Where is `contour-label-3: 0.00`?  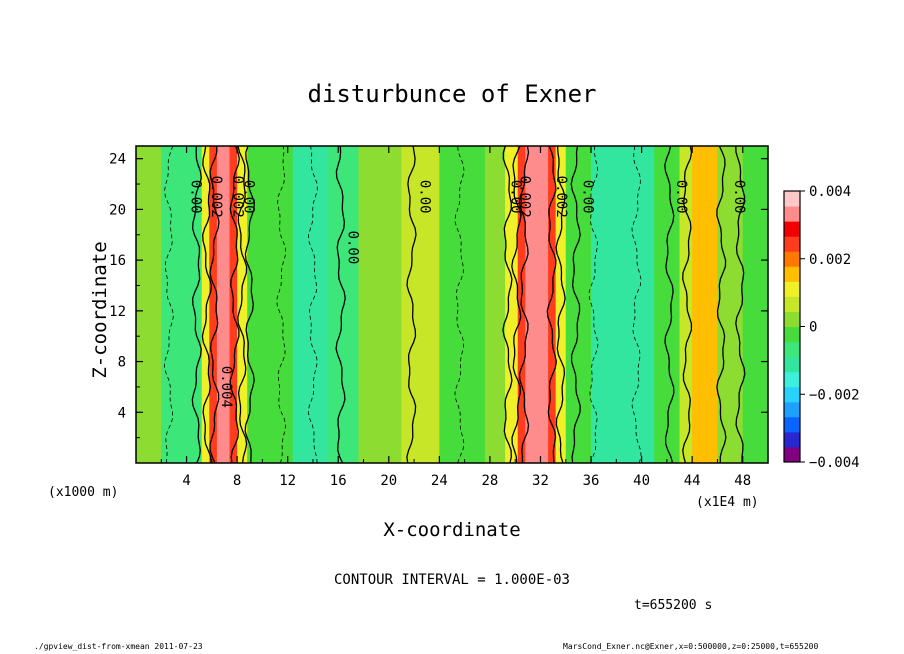 contour-label-3: 0.00 is located at coordinates (249, 197).